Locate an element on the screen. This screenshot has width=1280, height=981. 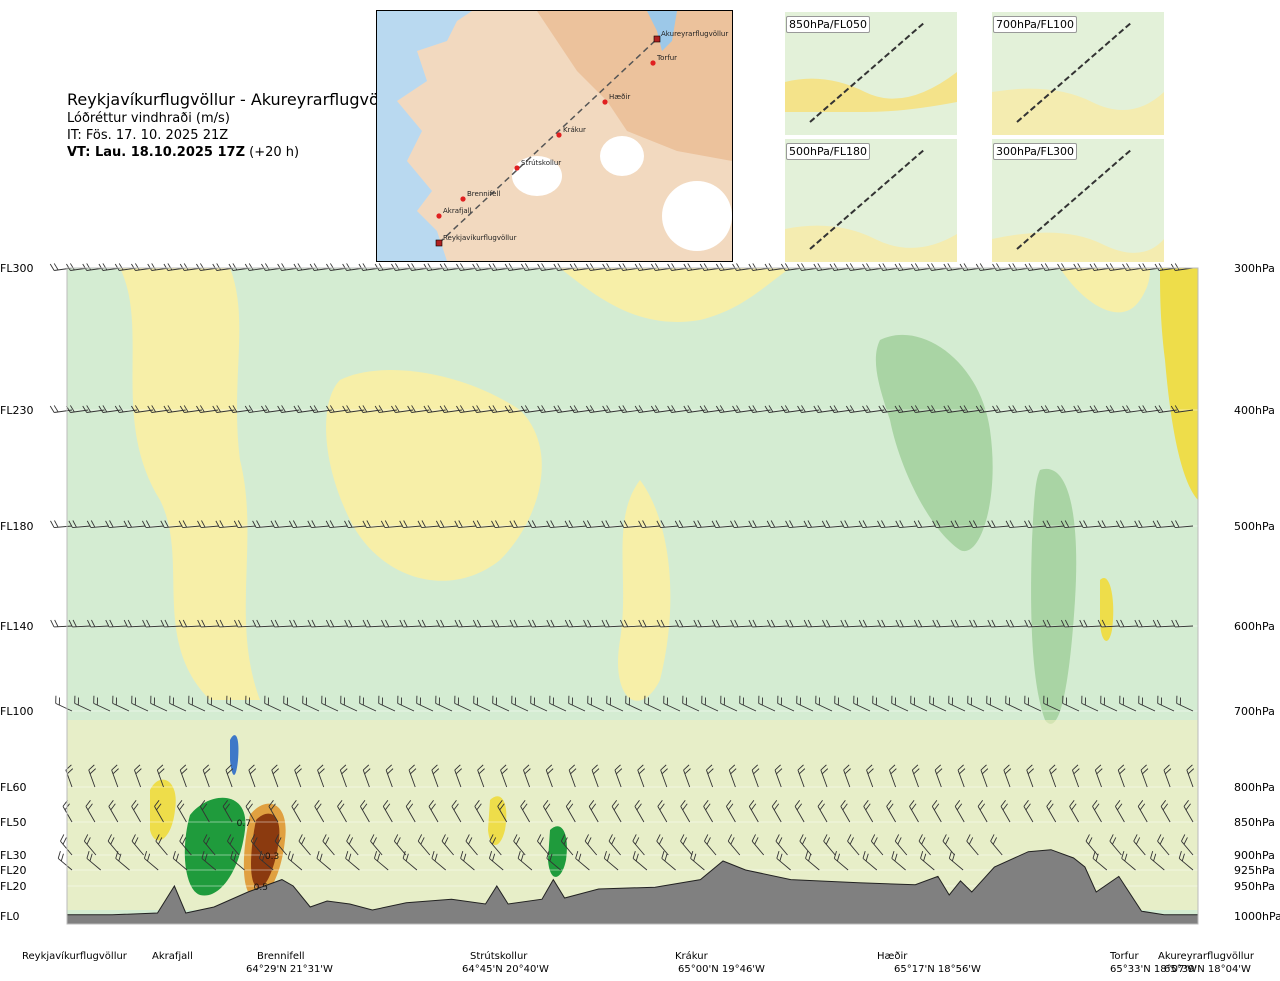
left-axis-tick-label: FL0 is located at coordinates (9, 916).